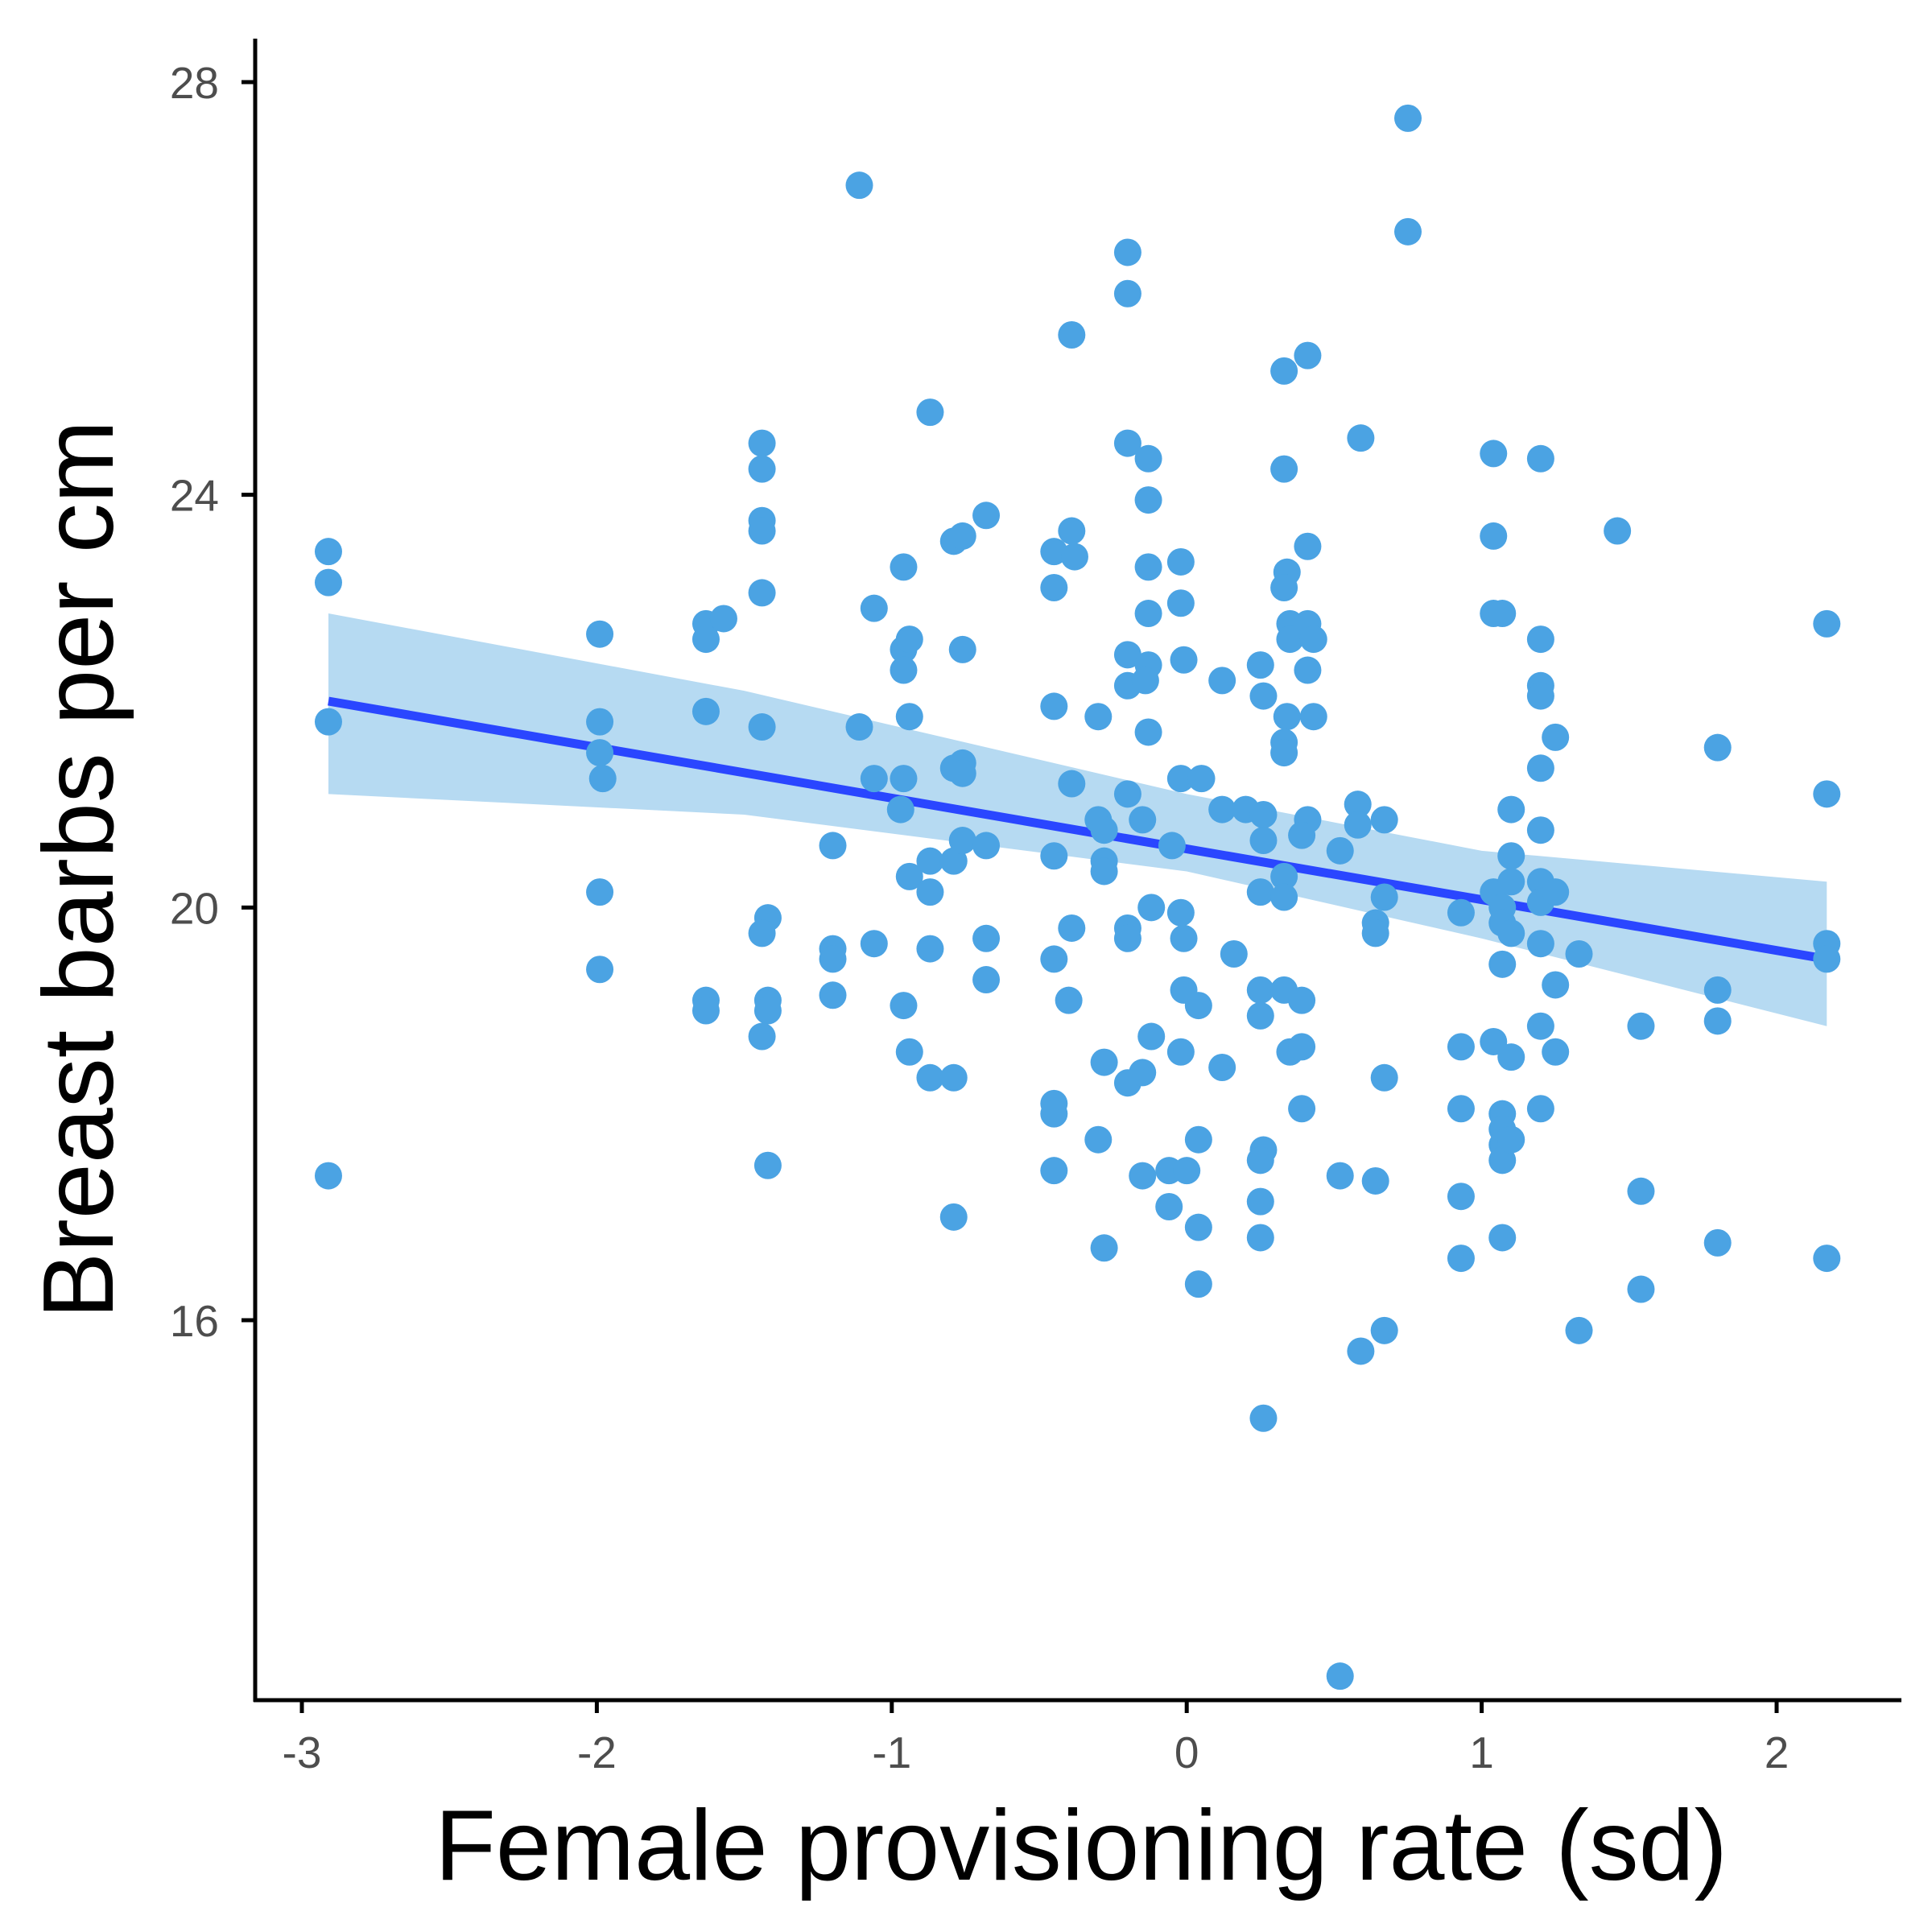 Image resolution: width=1932 pixels, height=1932 pixels. I want to click on y-ticks-layer: 16 20 24 28, so click(212, 702).